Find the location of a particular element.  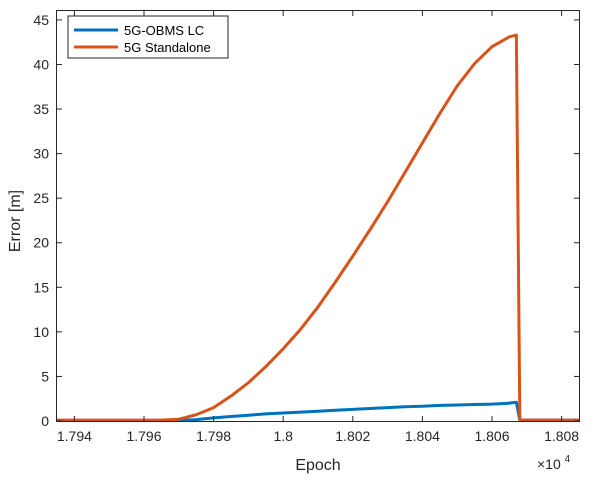

y-tick-label: 35 is located at coordinates (41, 109).